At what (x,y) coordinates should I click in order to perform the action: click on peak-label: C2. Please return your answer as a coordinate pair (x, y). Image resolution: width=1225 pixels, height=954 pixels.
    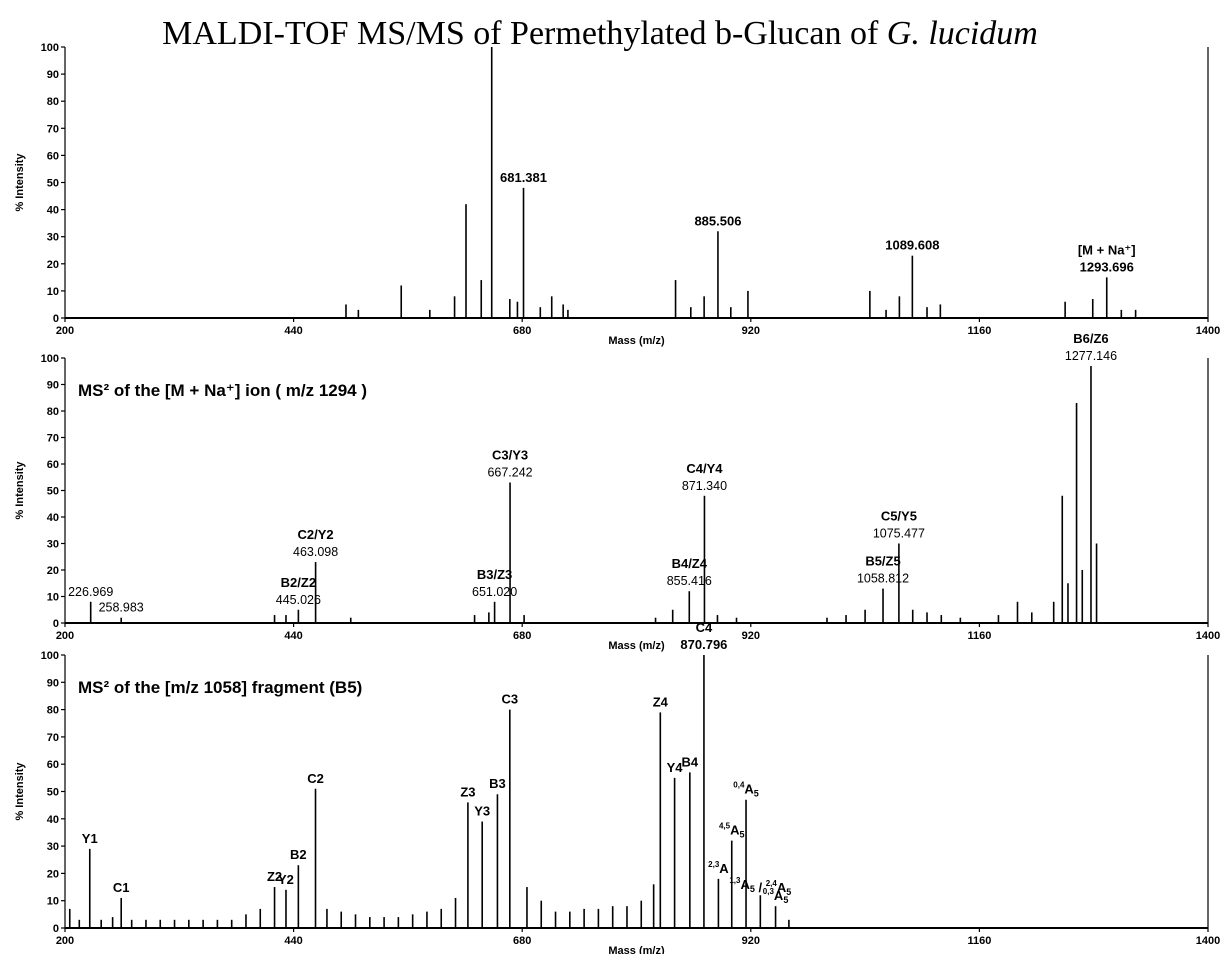
    Looking at the image, I should click on (315, 778).